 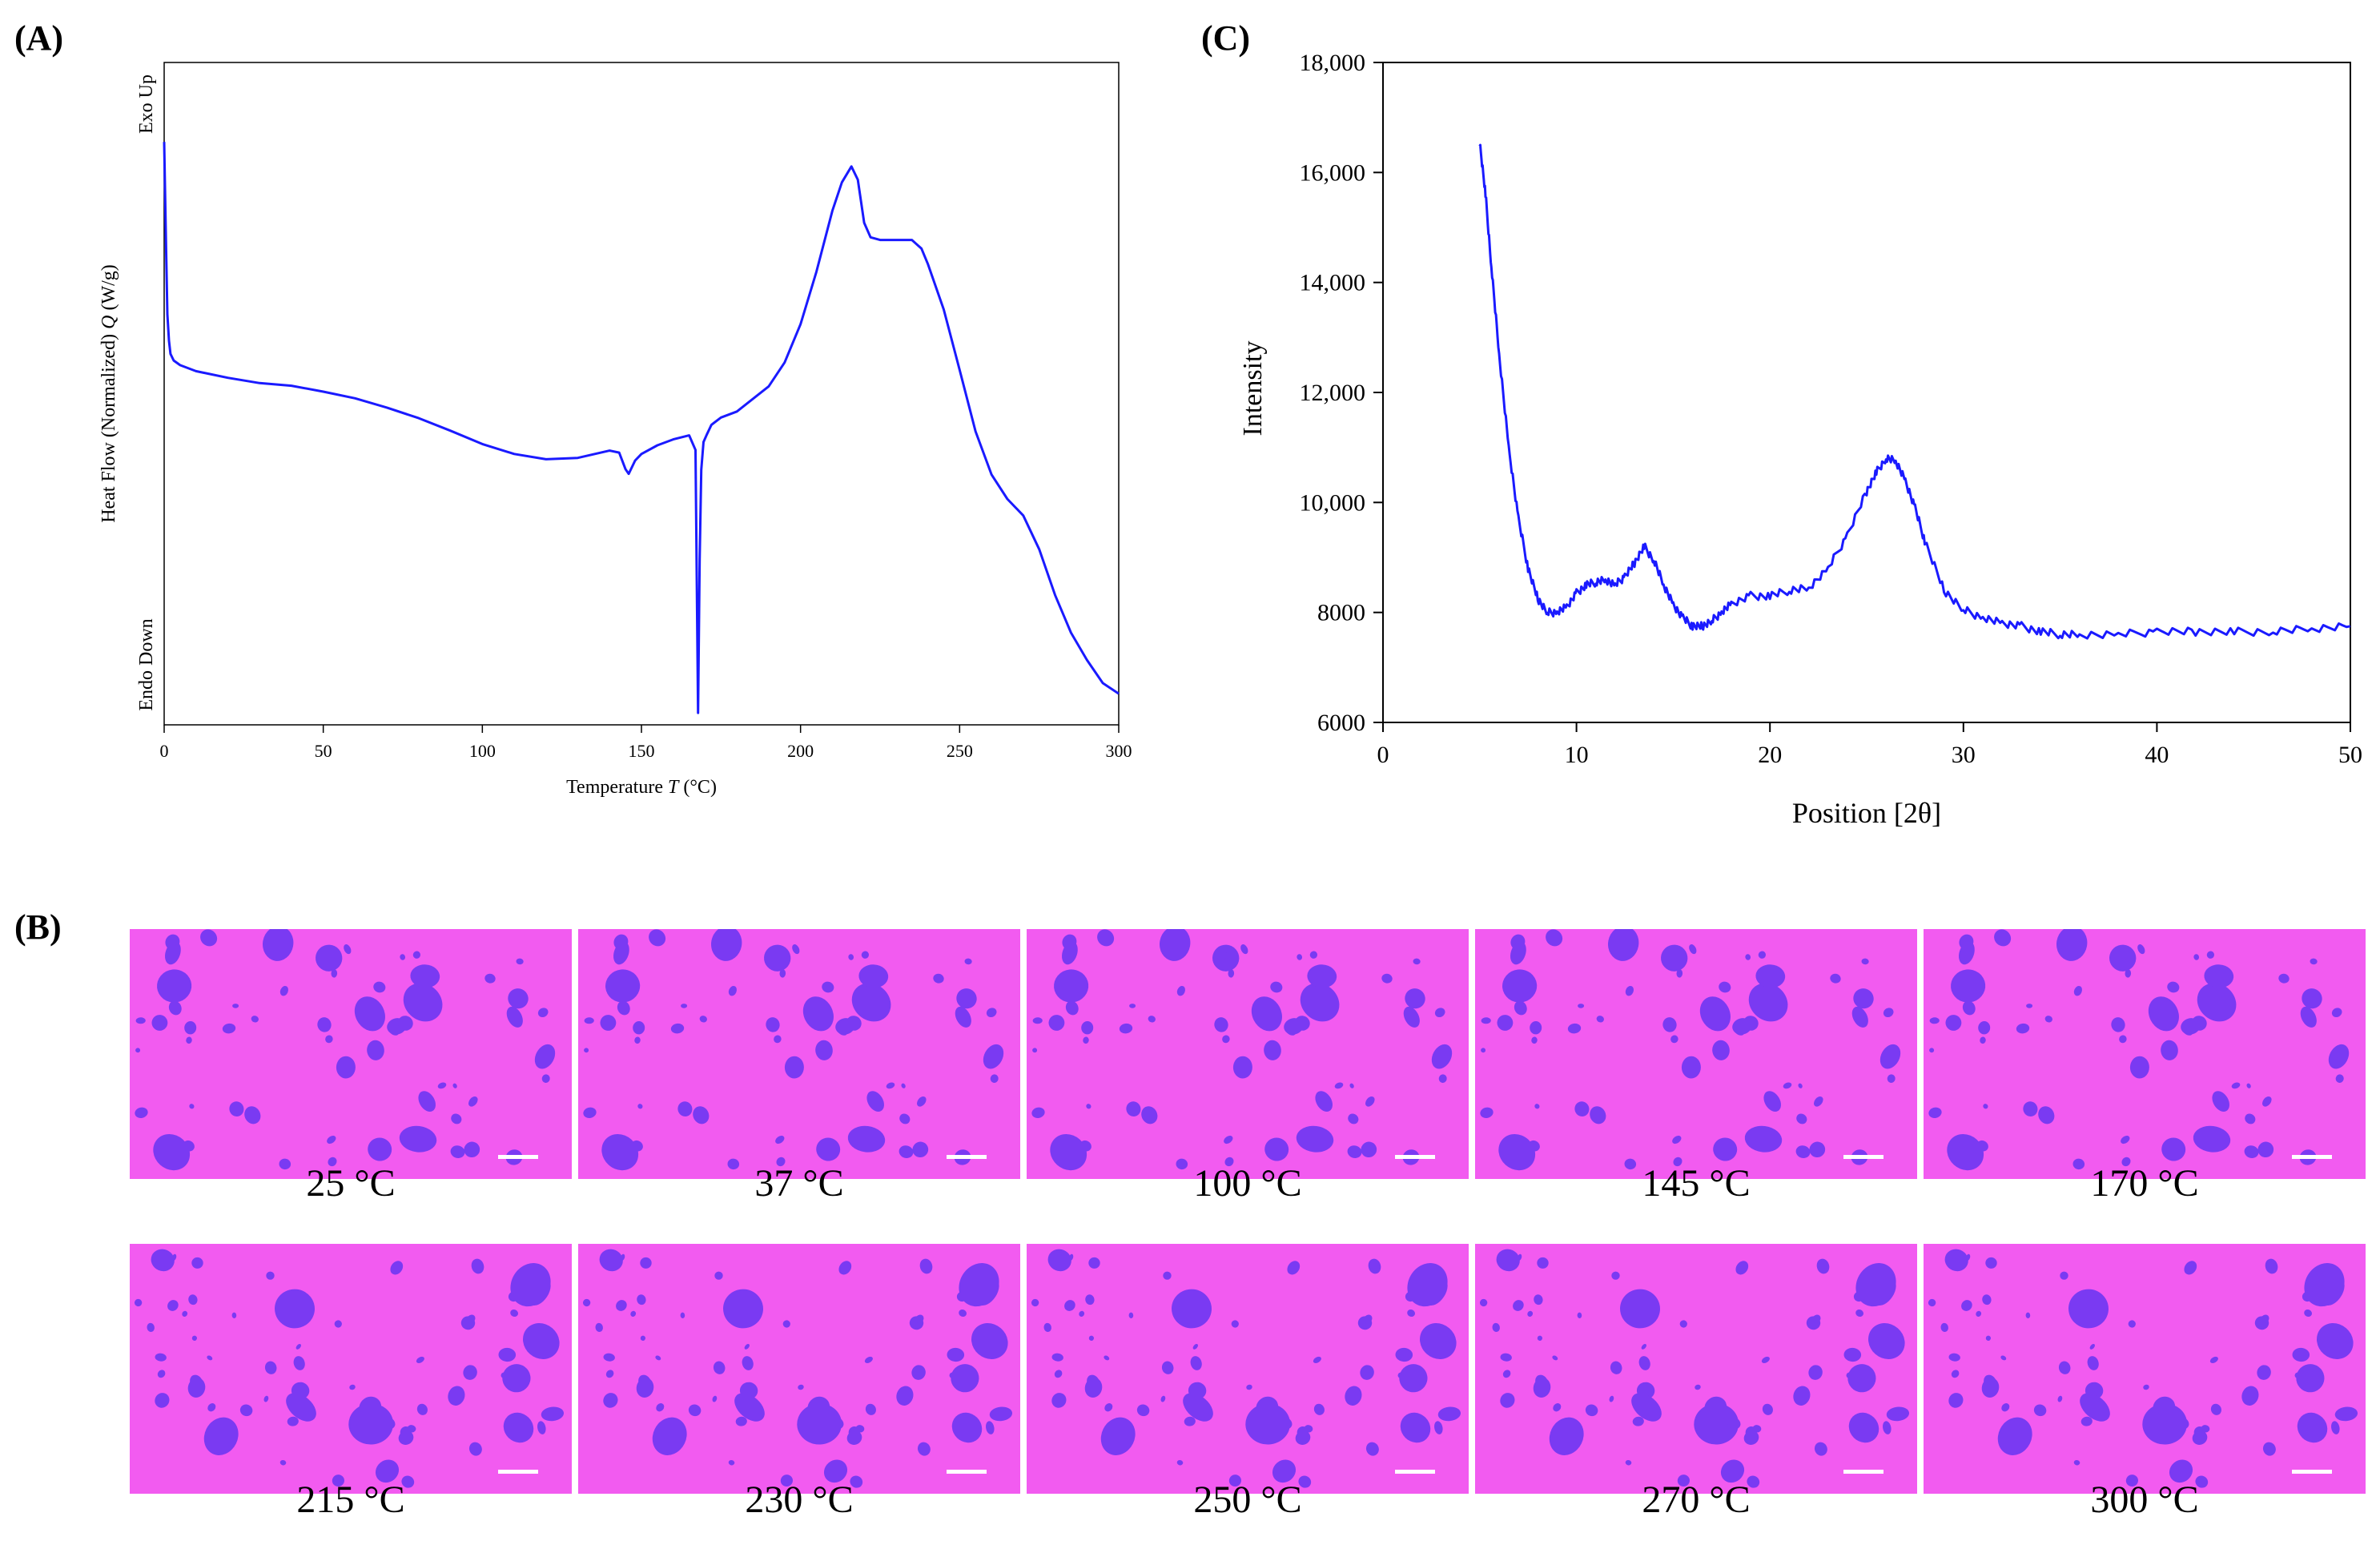 I want to click on xrd-x-tick-label: 10, so click(x=1577, y=755).